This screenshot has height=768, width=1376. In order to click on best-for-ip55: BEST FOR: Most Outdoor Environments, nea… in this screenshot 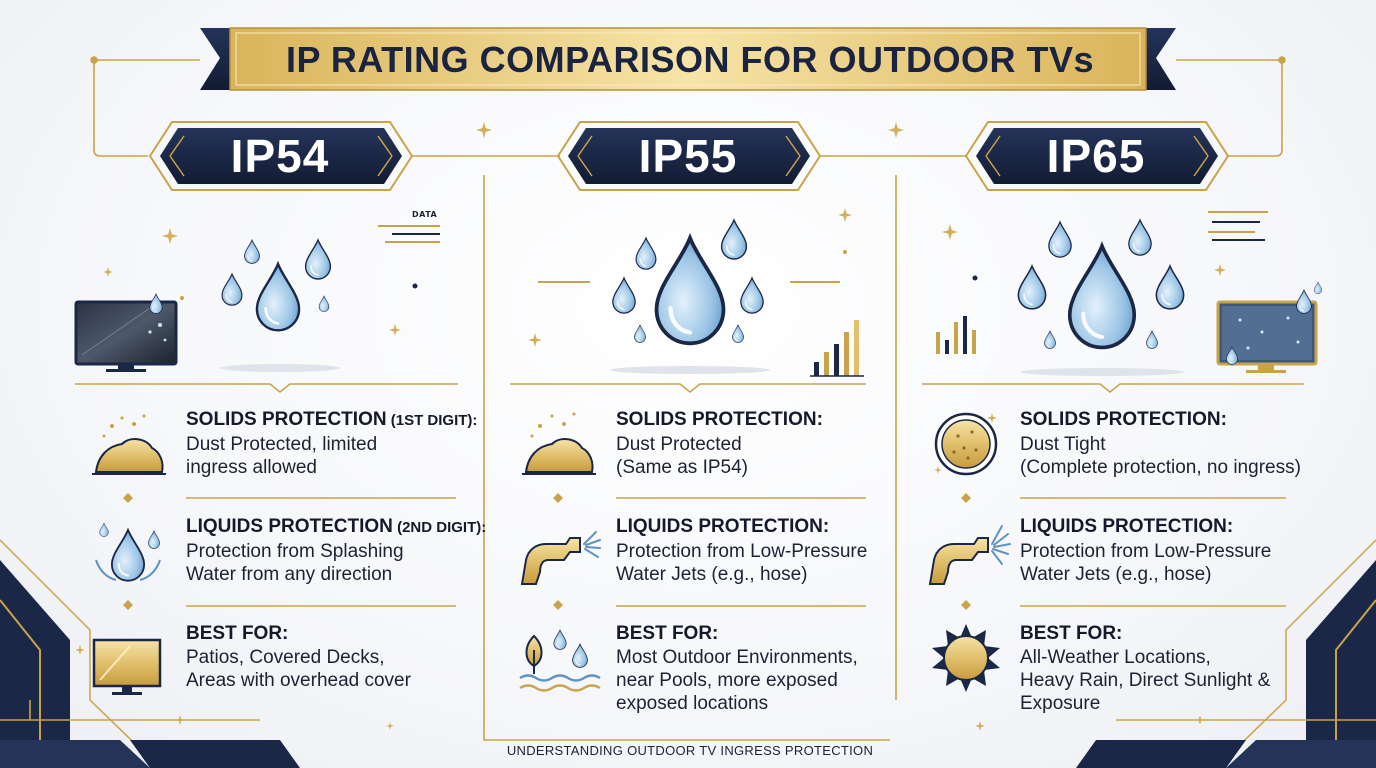, I will do `click(737, 668)`.